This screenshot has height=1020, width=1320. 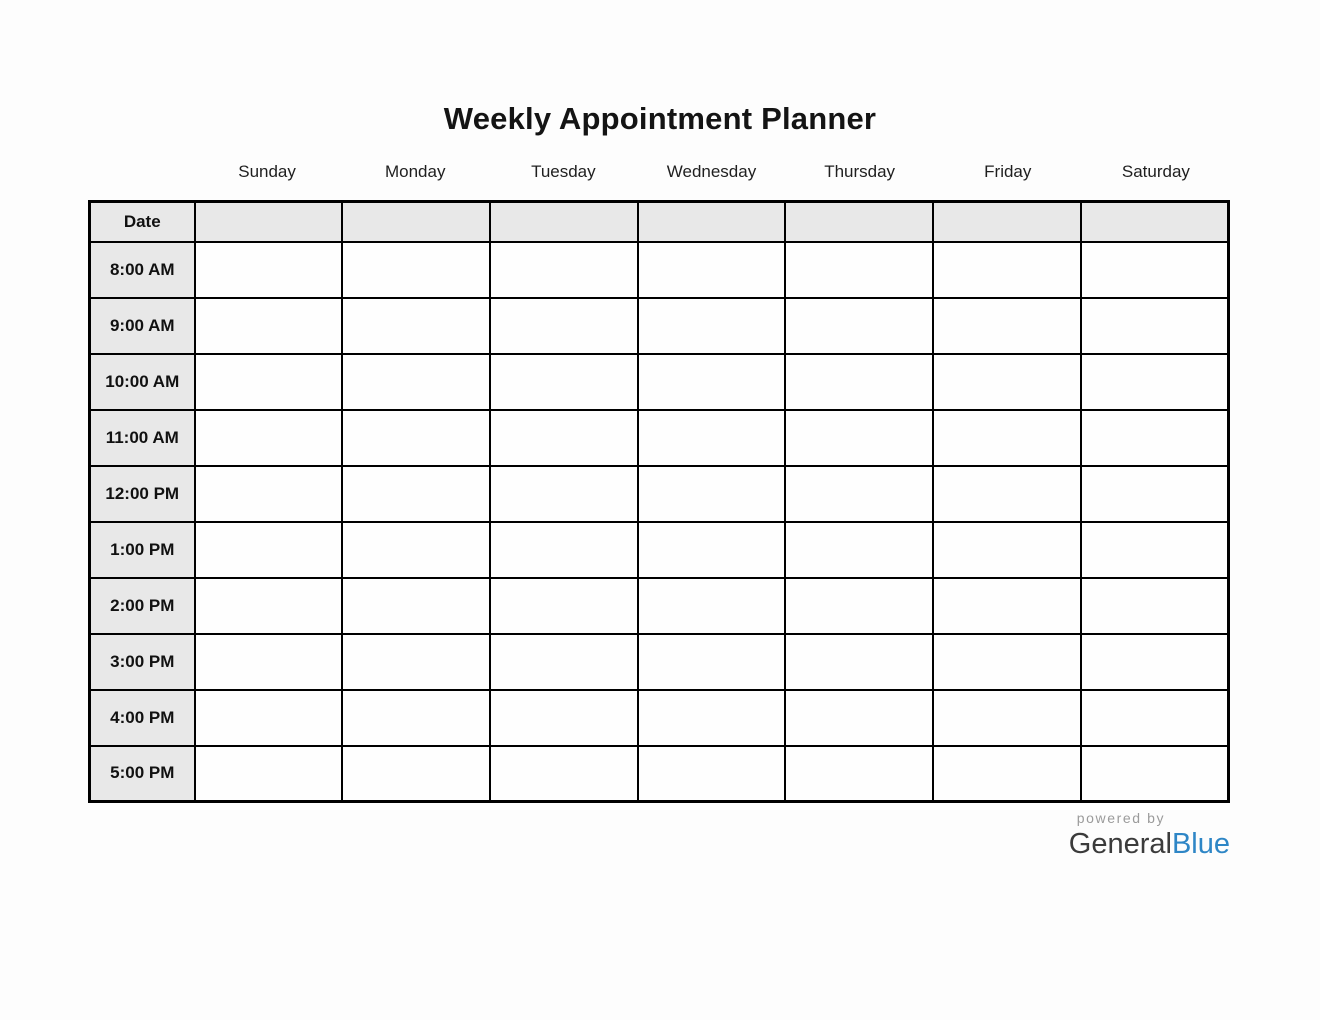 What do you see at coordinates (1120, 844) in the screenshot?
I see `brand-general-text: General` at bounding box center [1120, 844].